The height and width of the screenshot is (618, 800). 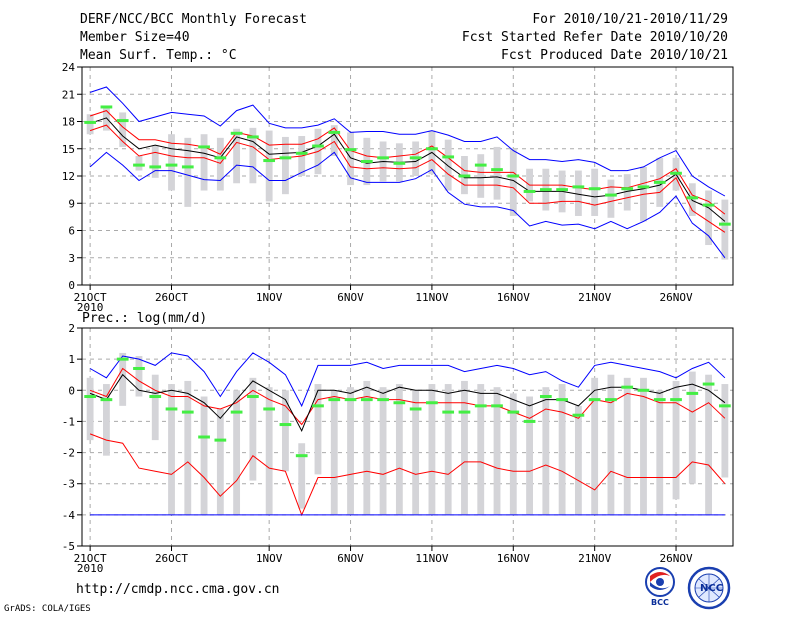 What do you see at coordinates (269, 558) in the screenshot?
I see `prec-xtick-label: 1NOV` at bounding box center [269, 558].